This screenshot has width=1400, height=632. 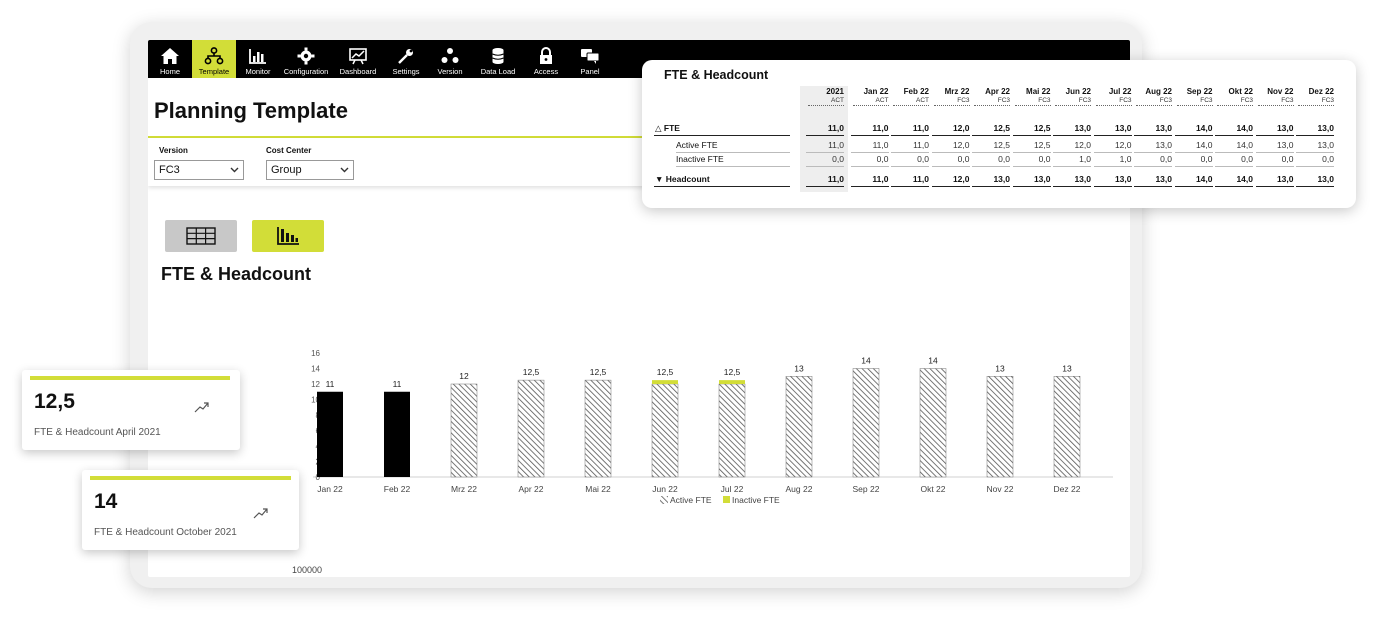 I want to click on toolbar-monitor: Monitor, so click(x=258, y=59).